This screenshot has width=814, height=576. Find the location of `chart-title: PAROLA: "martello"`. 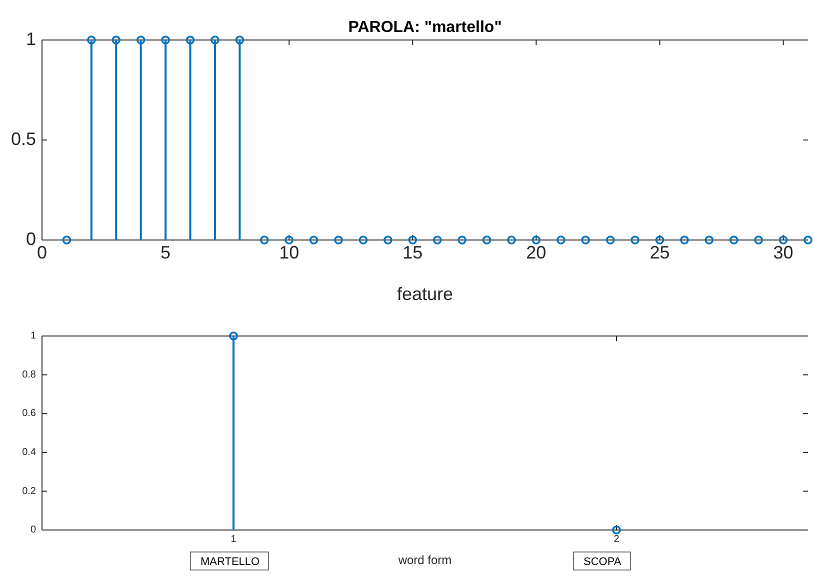

chart-title: PAROLA: "martello" is located at coordinates (425, 27).